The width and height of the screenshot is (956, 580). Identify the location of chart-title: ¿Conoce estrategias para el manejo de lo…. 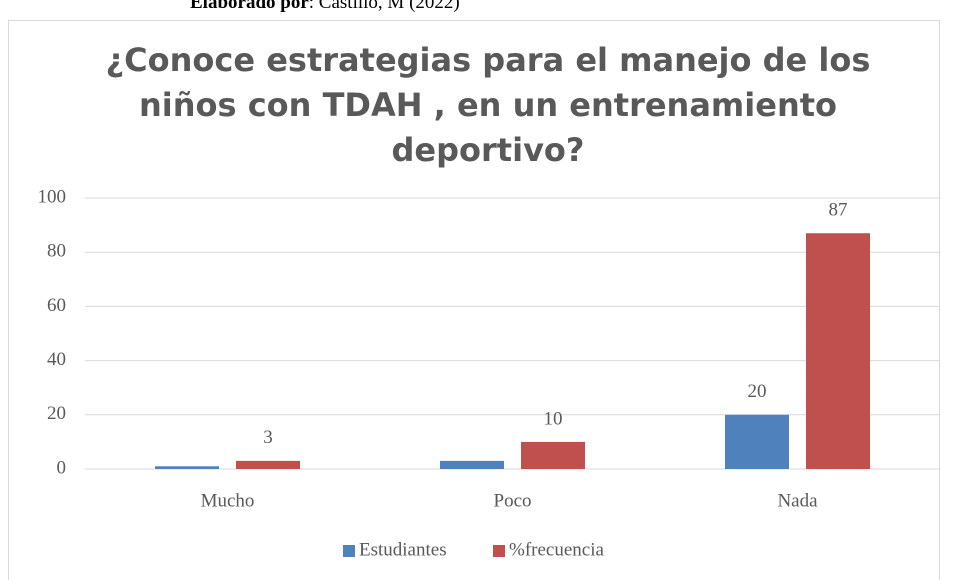
(488, 60).